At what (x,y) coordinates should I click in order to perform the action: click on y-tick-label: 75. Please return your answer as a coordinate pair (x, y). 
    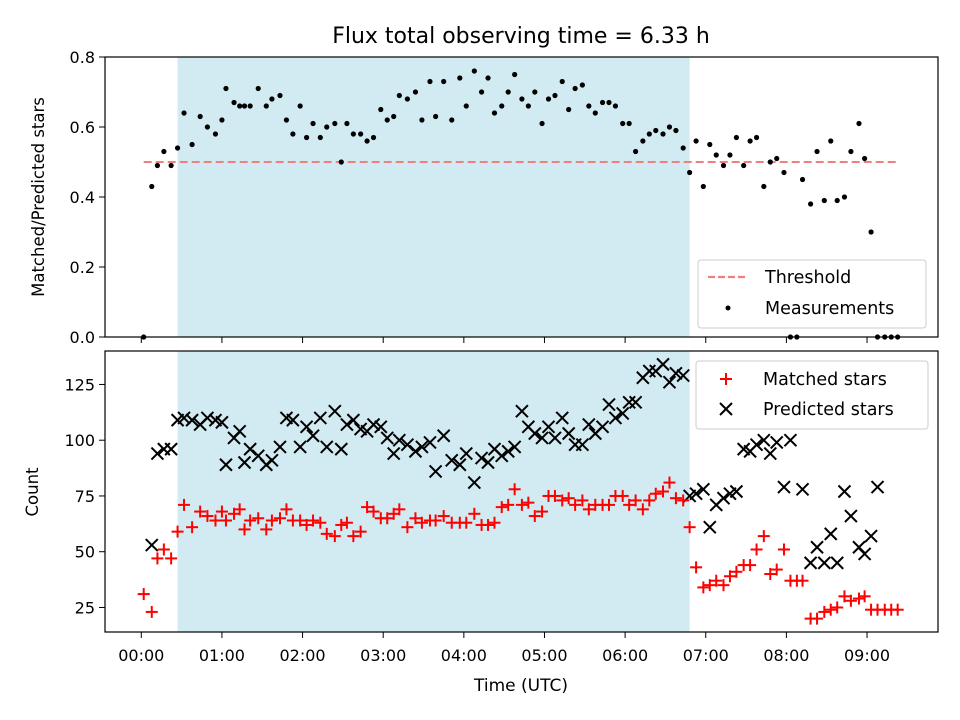
    Looking at the image, I should click on (85, 496).